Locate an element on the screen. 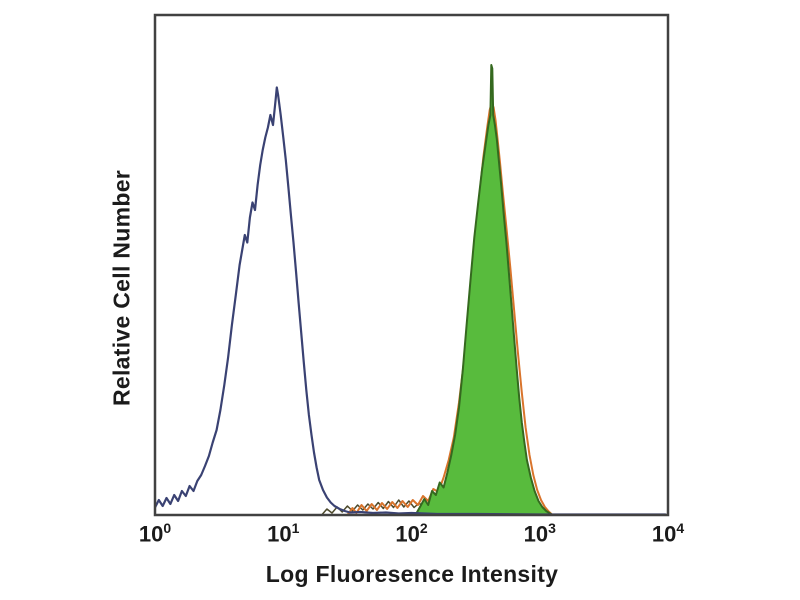 Image resolution: width=800 pixels, height=600 pixels. series-green-stained-filled is located at coordinates (484, 289).